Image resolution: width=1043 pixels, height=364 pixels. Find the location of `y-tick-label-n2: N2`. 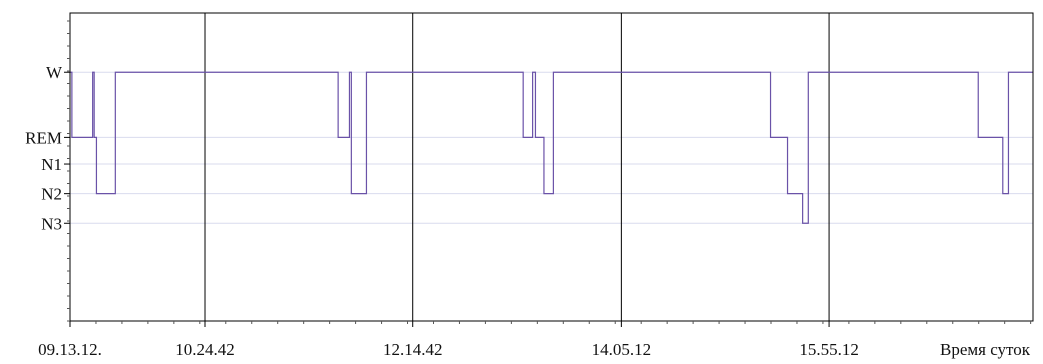

y-tick-label-n2: N2 is located at coordinates (51, 194).